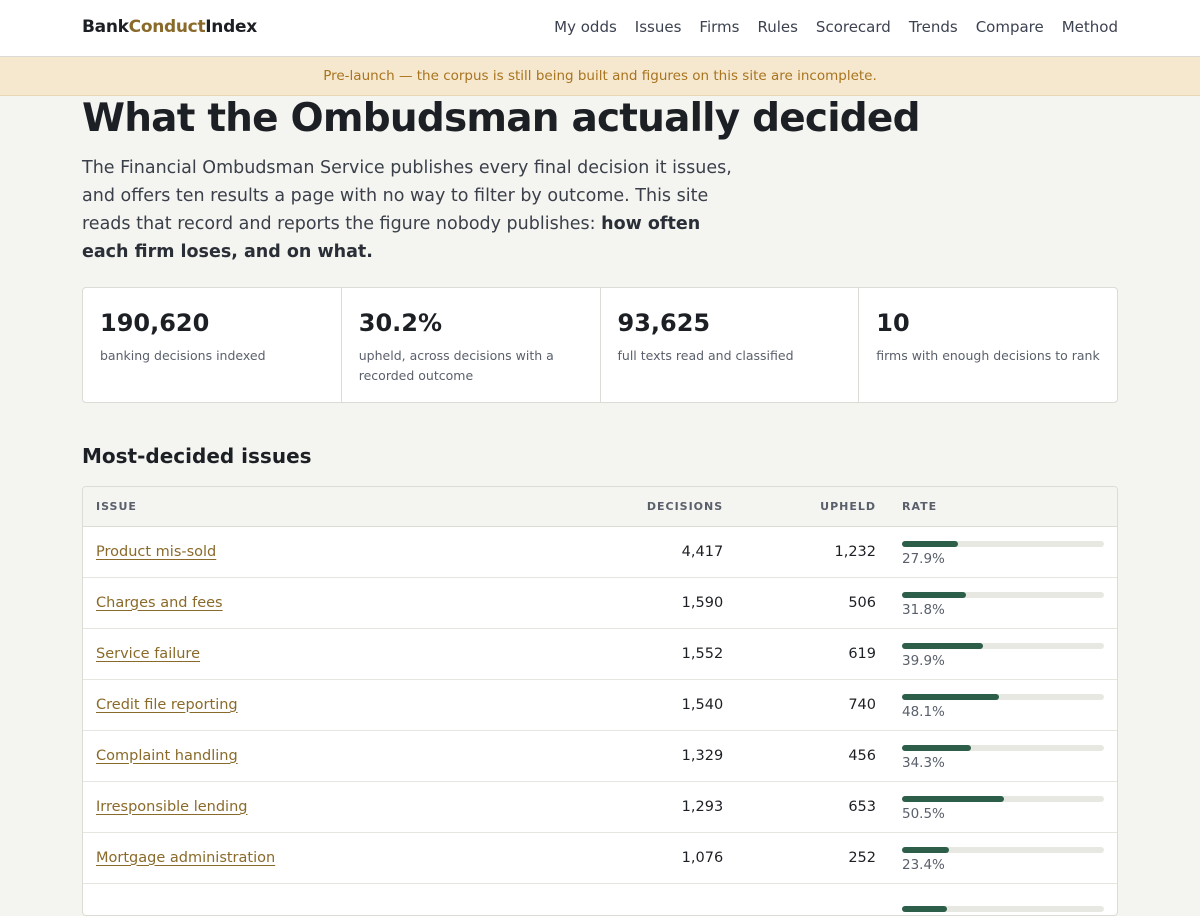  What do you see at coordinates (862, 806) in the screenshot?
I see `cell-upheld: 653` at bounding box center [862, 806].